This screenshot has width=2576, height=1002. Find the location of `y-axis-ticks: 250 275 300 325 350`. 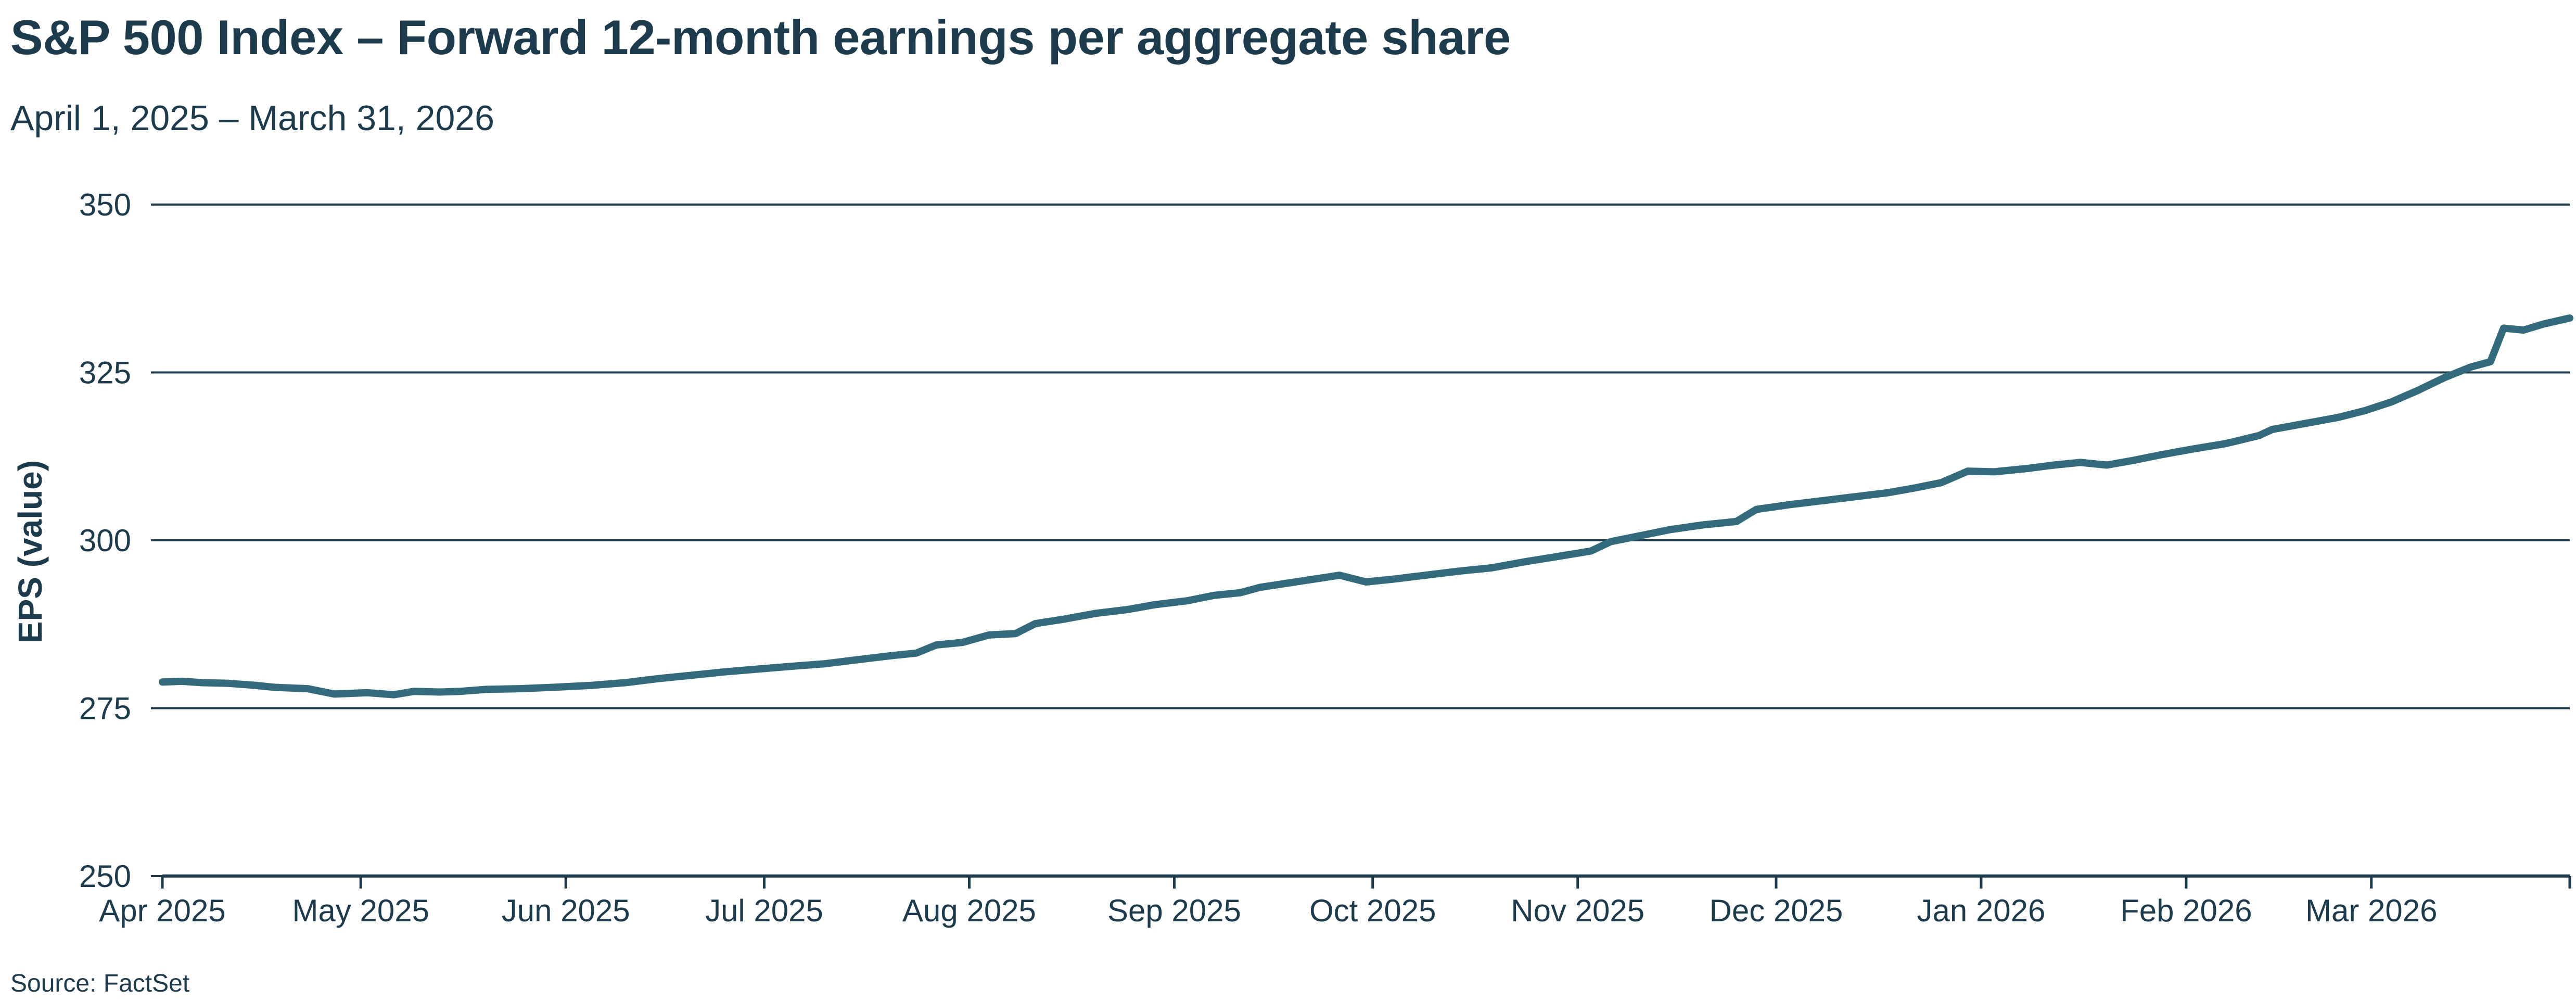

y-axis-ticks: 250 275 300 325 350 is located at coordinates (120, 540).